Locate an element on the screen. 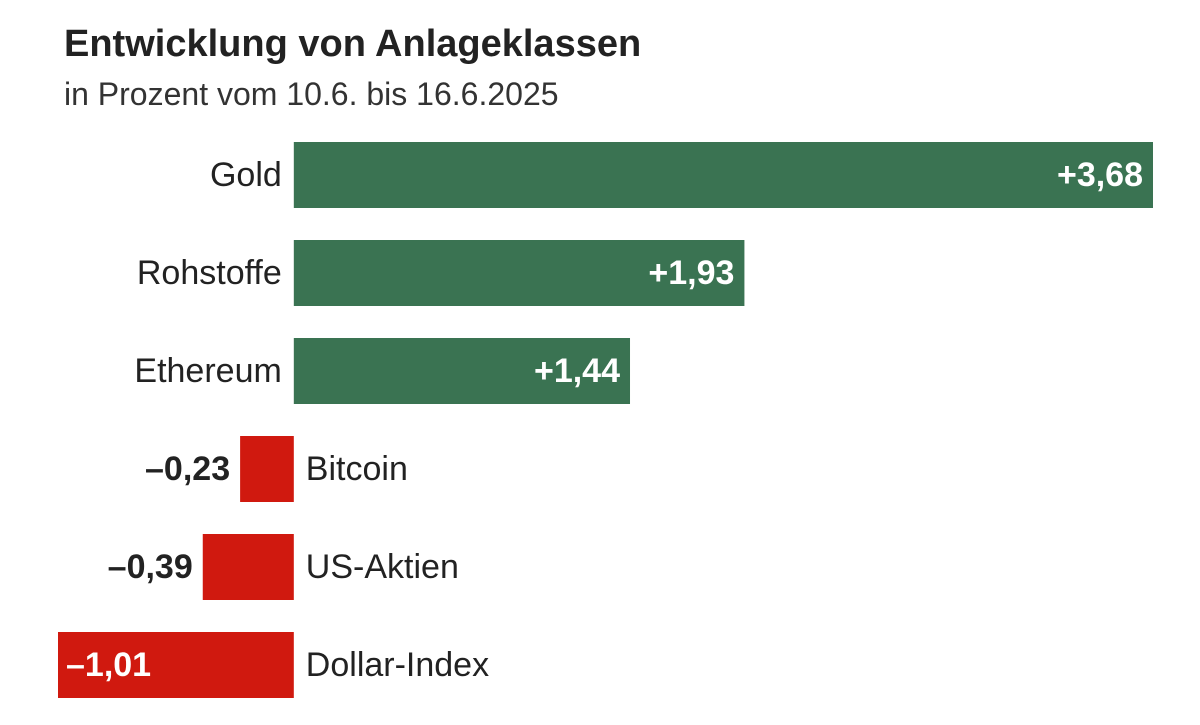 This screenshot has width=1200, height=725. category-label: Bitcoin is located at coordinates (357, 469).